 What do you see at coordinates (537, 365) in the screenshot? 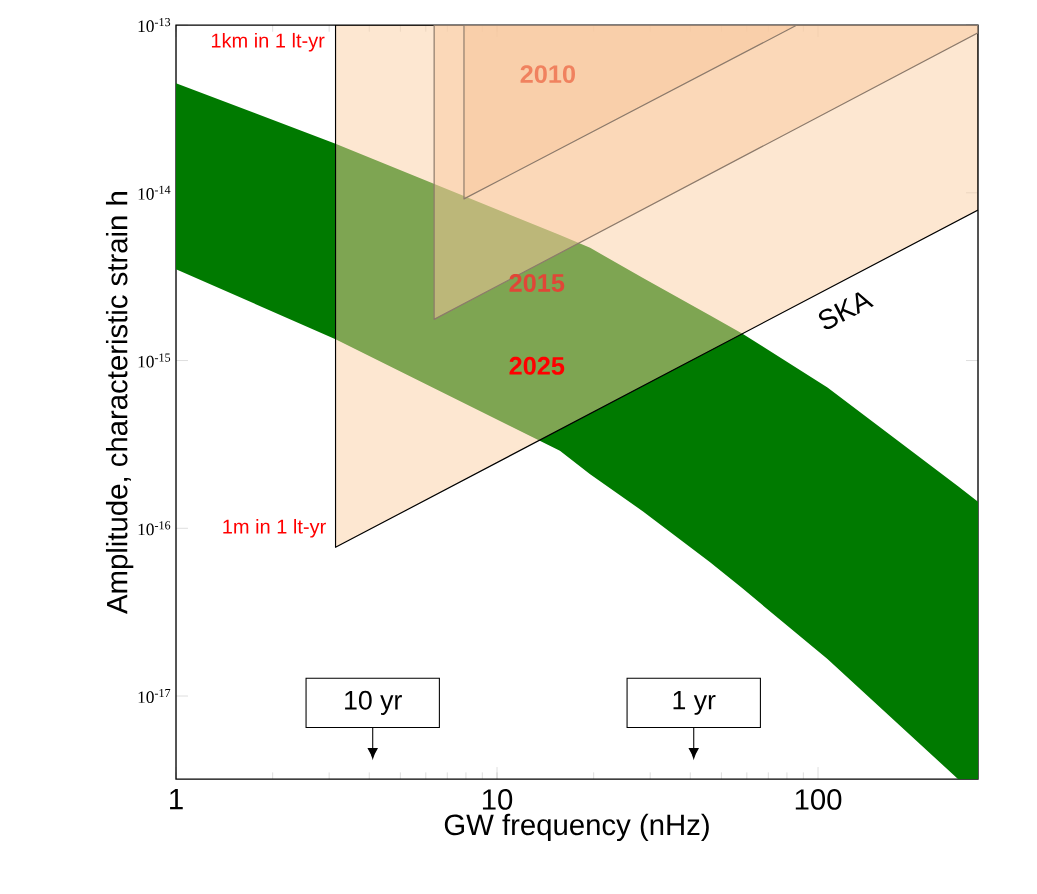
I see `annotation: 2025` at bounding box center [537, 365].